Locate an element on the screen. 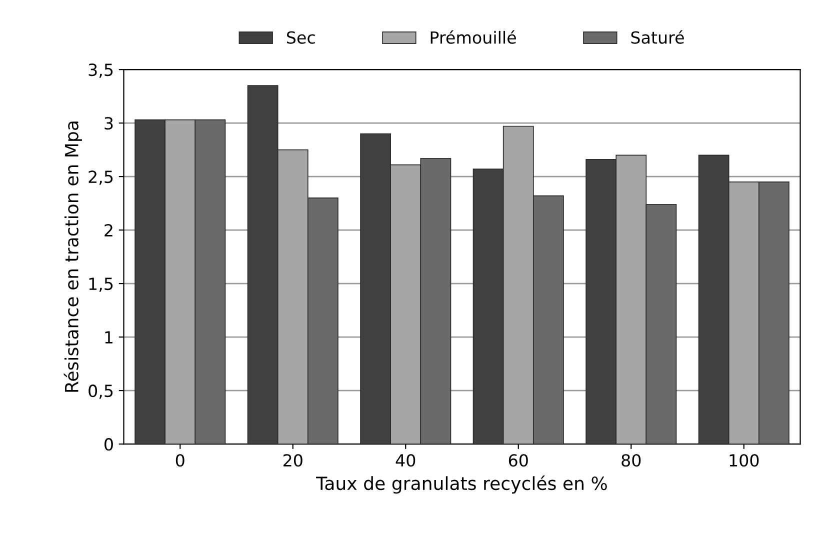 The image size is (825, 535). x-tick-label: 40 is located at coordinates (406, 460).